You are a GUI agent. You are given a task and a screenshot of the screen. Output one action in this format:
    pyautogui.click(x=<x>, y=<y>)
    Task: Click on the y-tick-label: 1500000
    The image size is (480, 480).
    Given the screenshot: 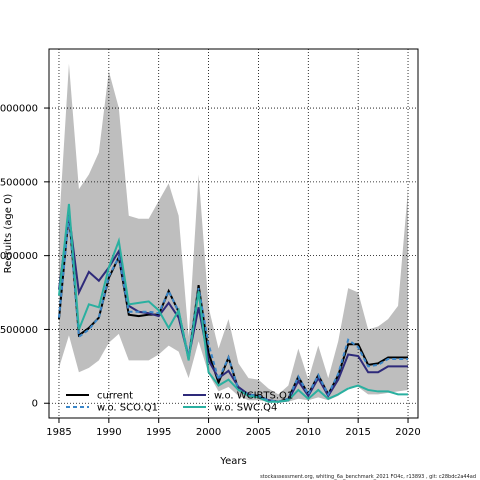 What is the action you would take?
    pyautogui.click(x=19, y=182)
    